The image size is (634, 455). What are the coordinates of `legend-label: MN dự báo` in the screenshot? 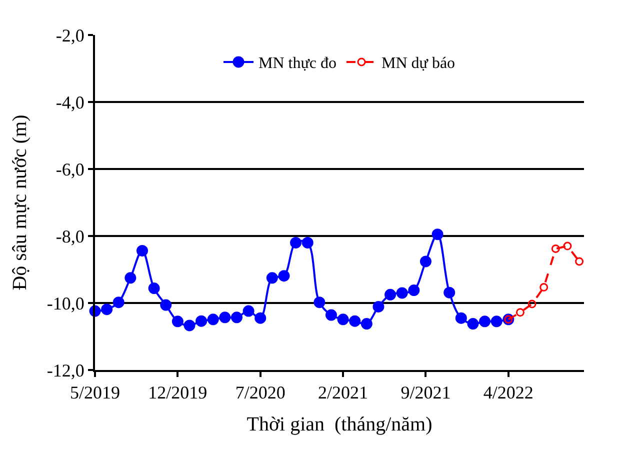 It's located at (419, 63).